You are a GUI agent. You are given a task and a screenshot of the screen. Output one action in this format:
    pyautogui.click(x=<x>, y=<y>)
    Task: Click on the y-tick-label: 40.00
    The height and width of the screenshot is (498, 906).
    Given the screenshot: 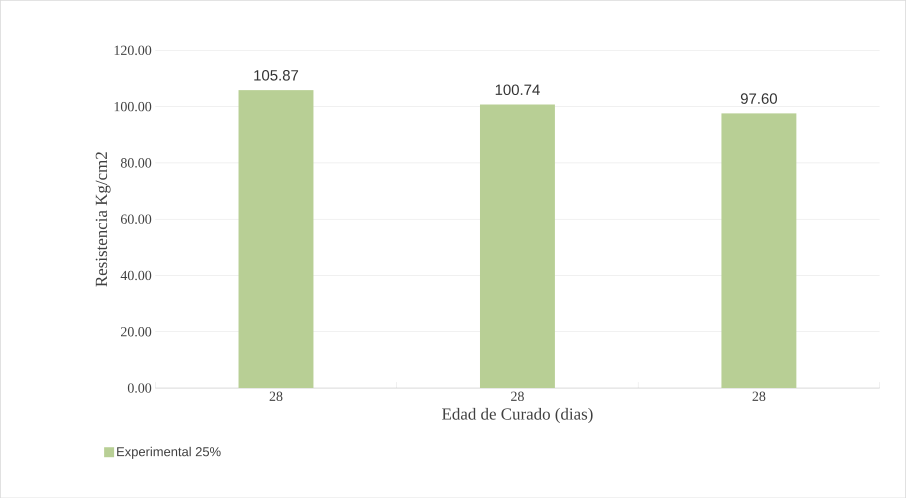 What is the action you would take?
    pyautogui.click(x=136, y=275)
    